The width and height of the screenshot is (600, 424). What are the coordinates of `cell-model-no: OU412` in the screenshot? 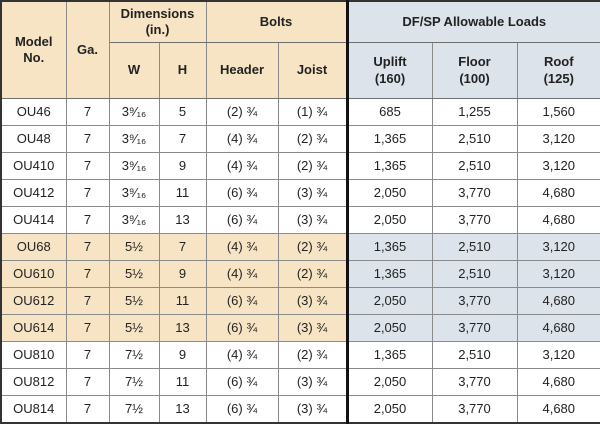 It's located at (33, 193).